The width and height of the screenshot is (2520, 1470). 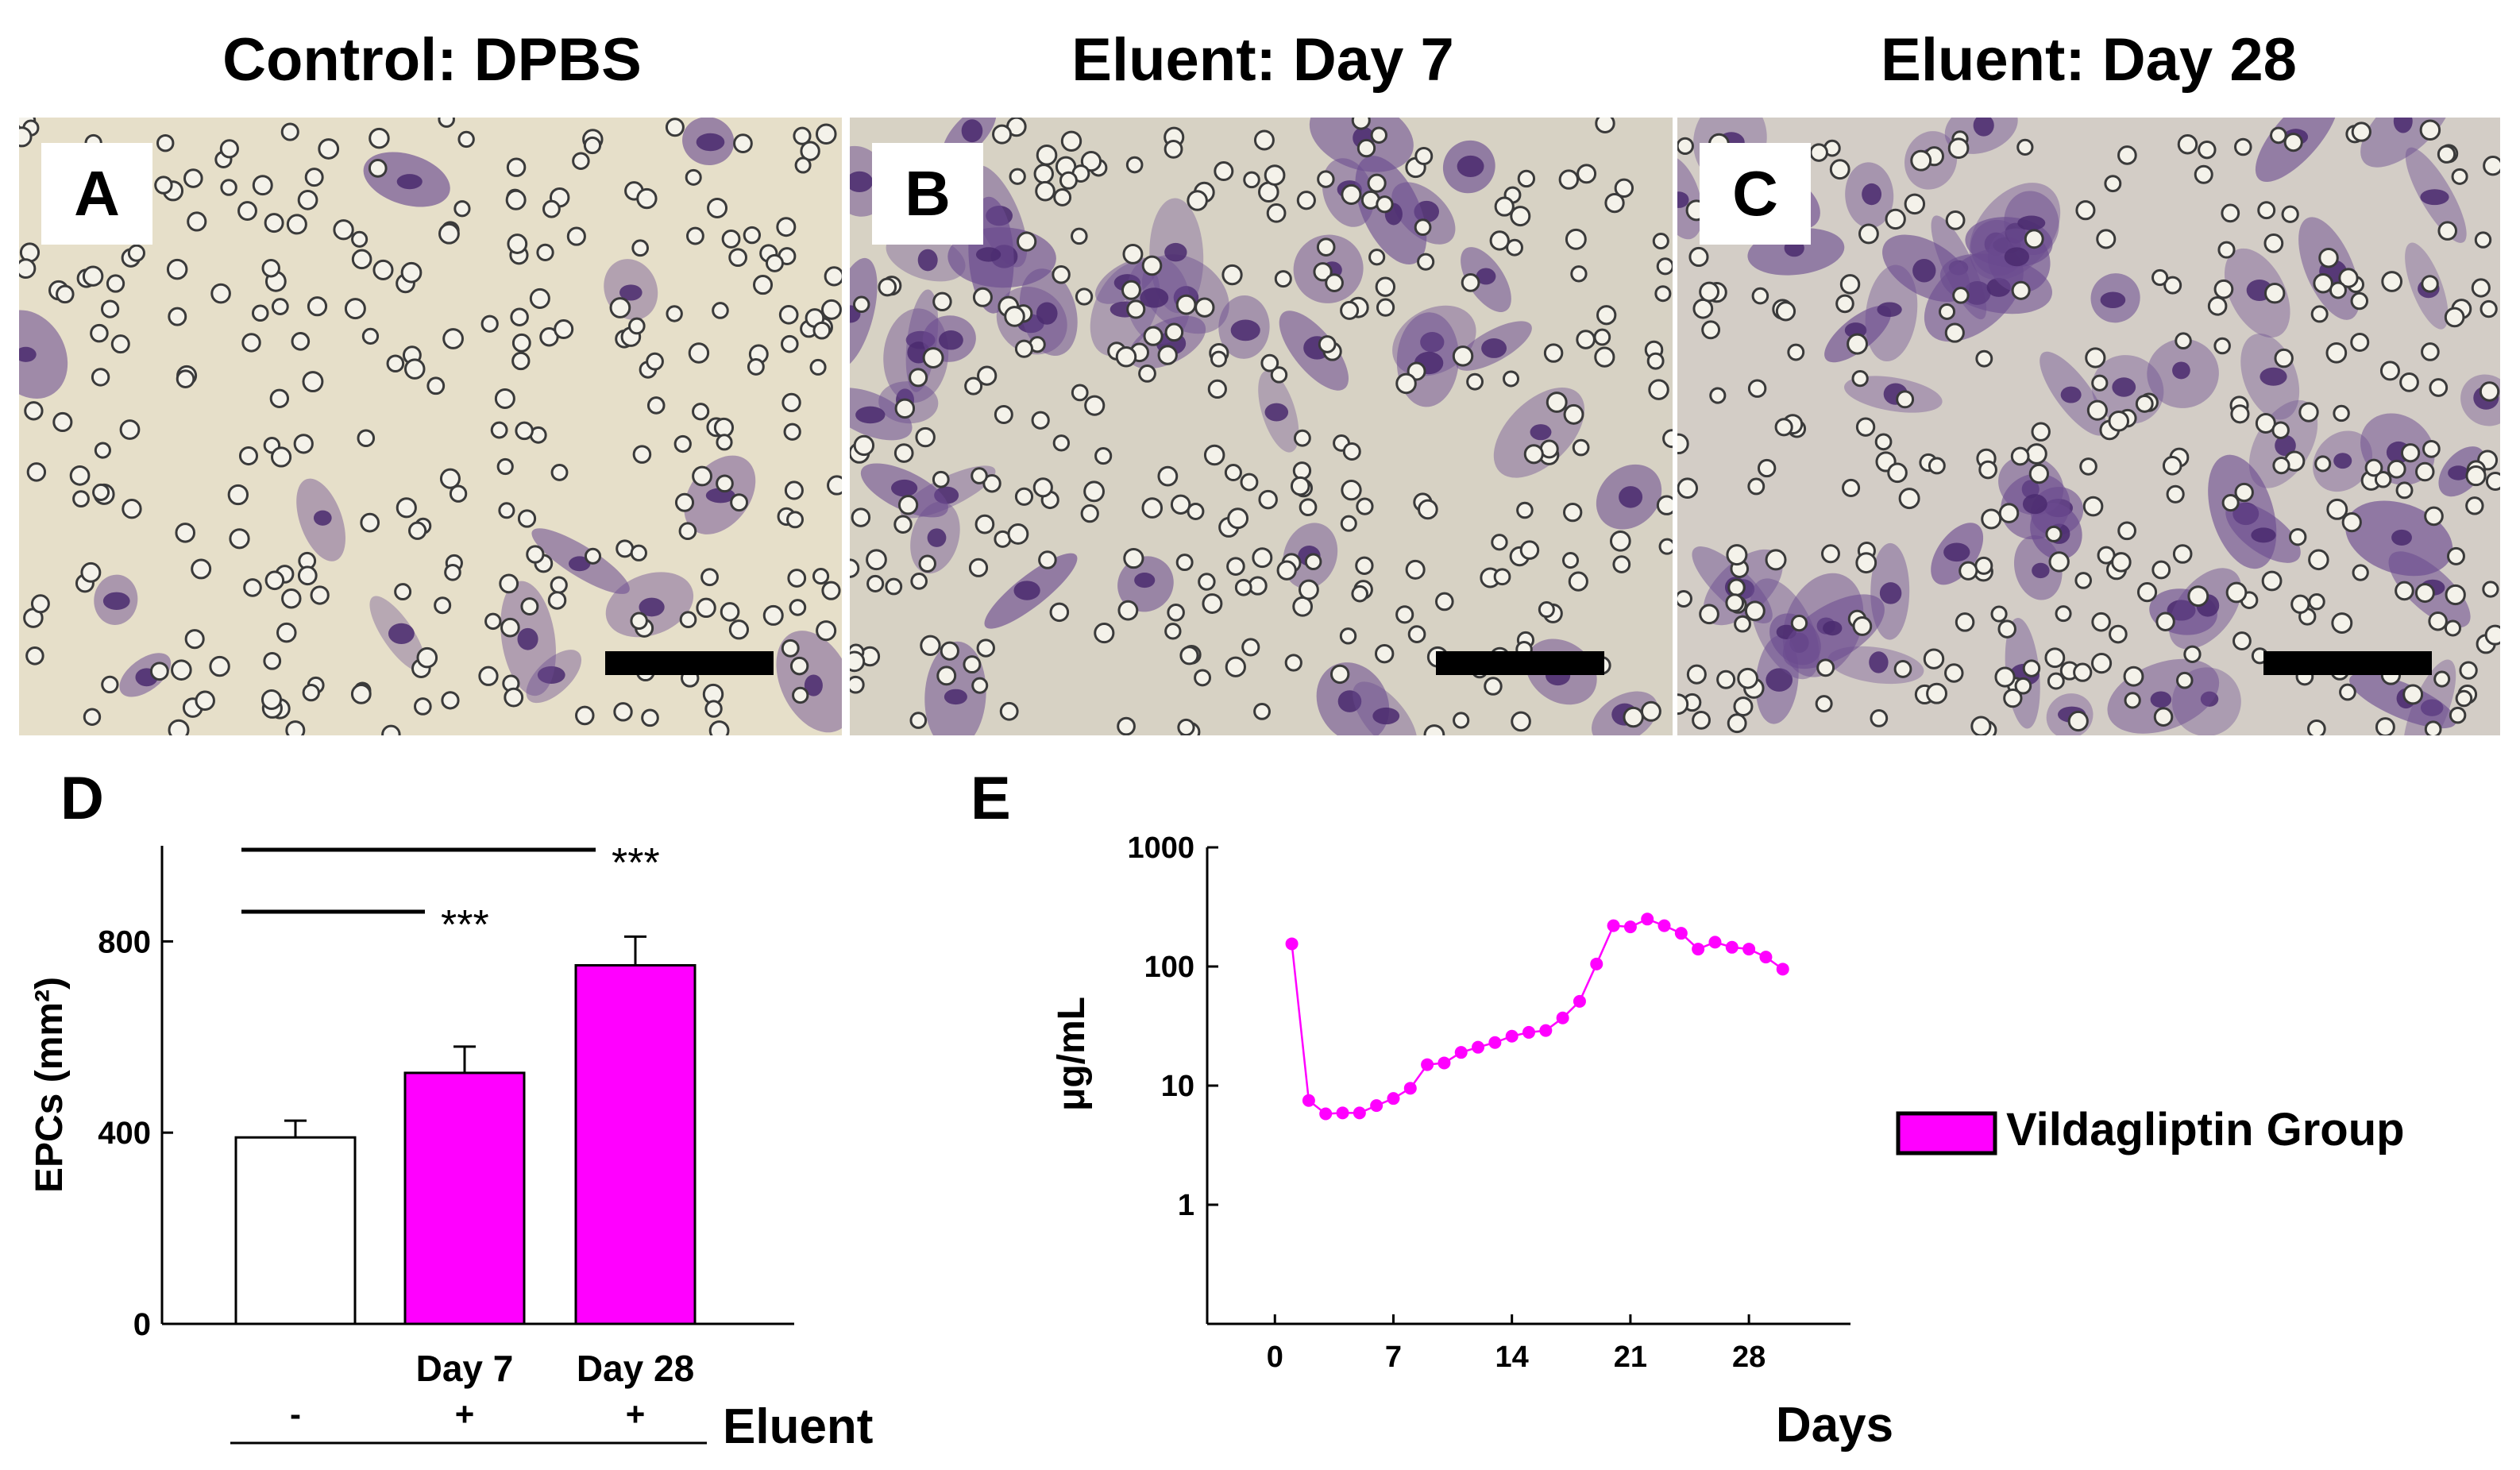 I want to click on micrograph-day7: B, so click(x=1261, y=426).